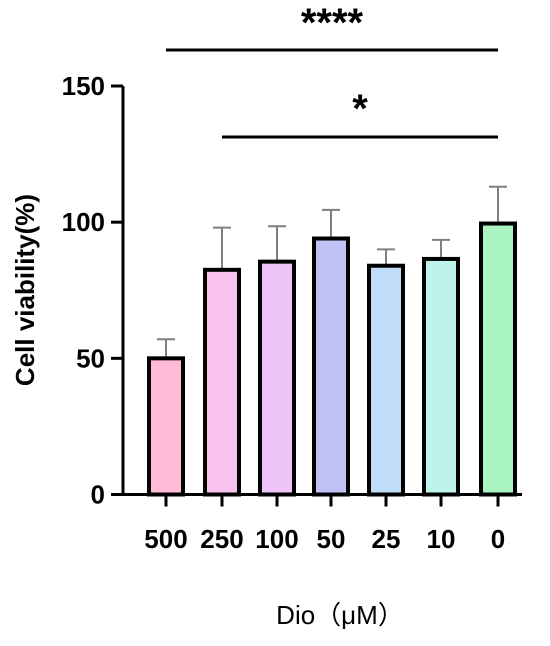  What do you see at coordinates (90, 358) in the screenshot?
I see `y-tick-label: 50` at bounding box center [90, 358].